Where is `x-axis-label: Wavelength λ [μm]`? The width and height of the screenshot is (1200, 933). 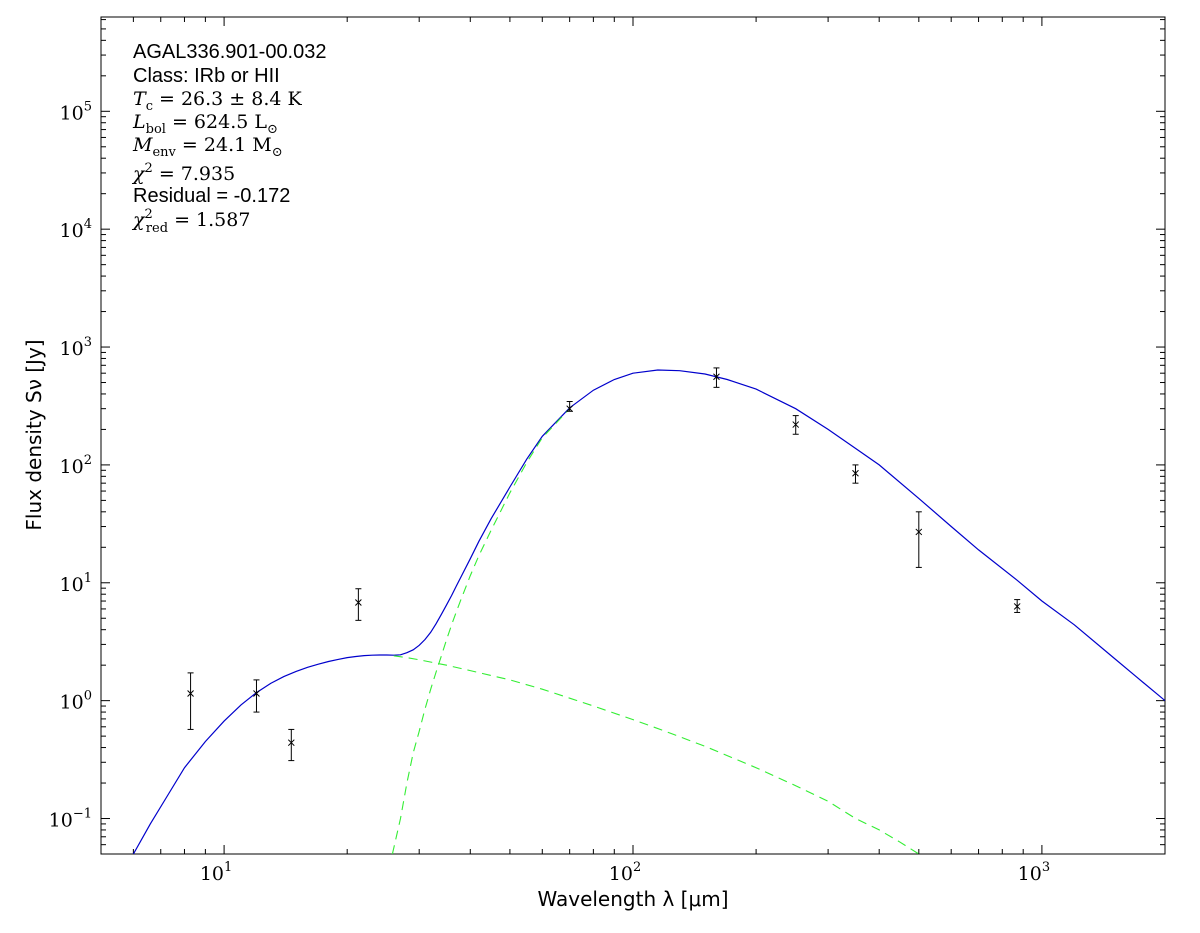
x-axis-label: Wavelength λ [μm] is located at coordinates (632, 899).